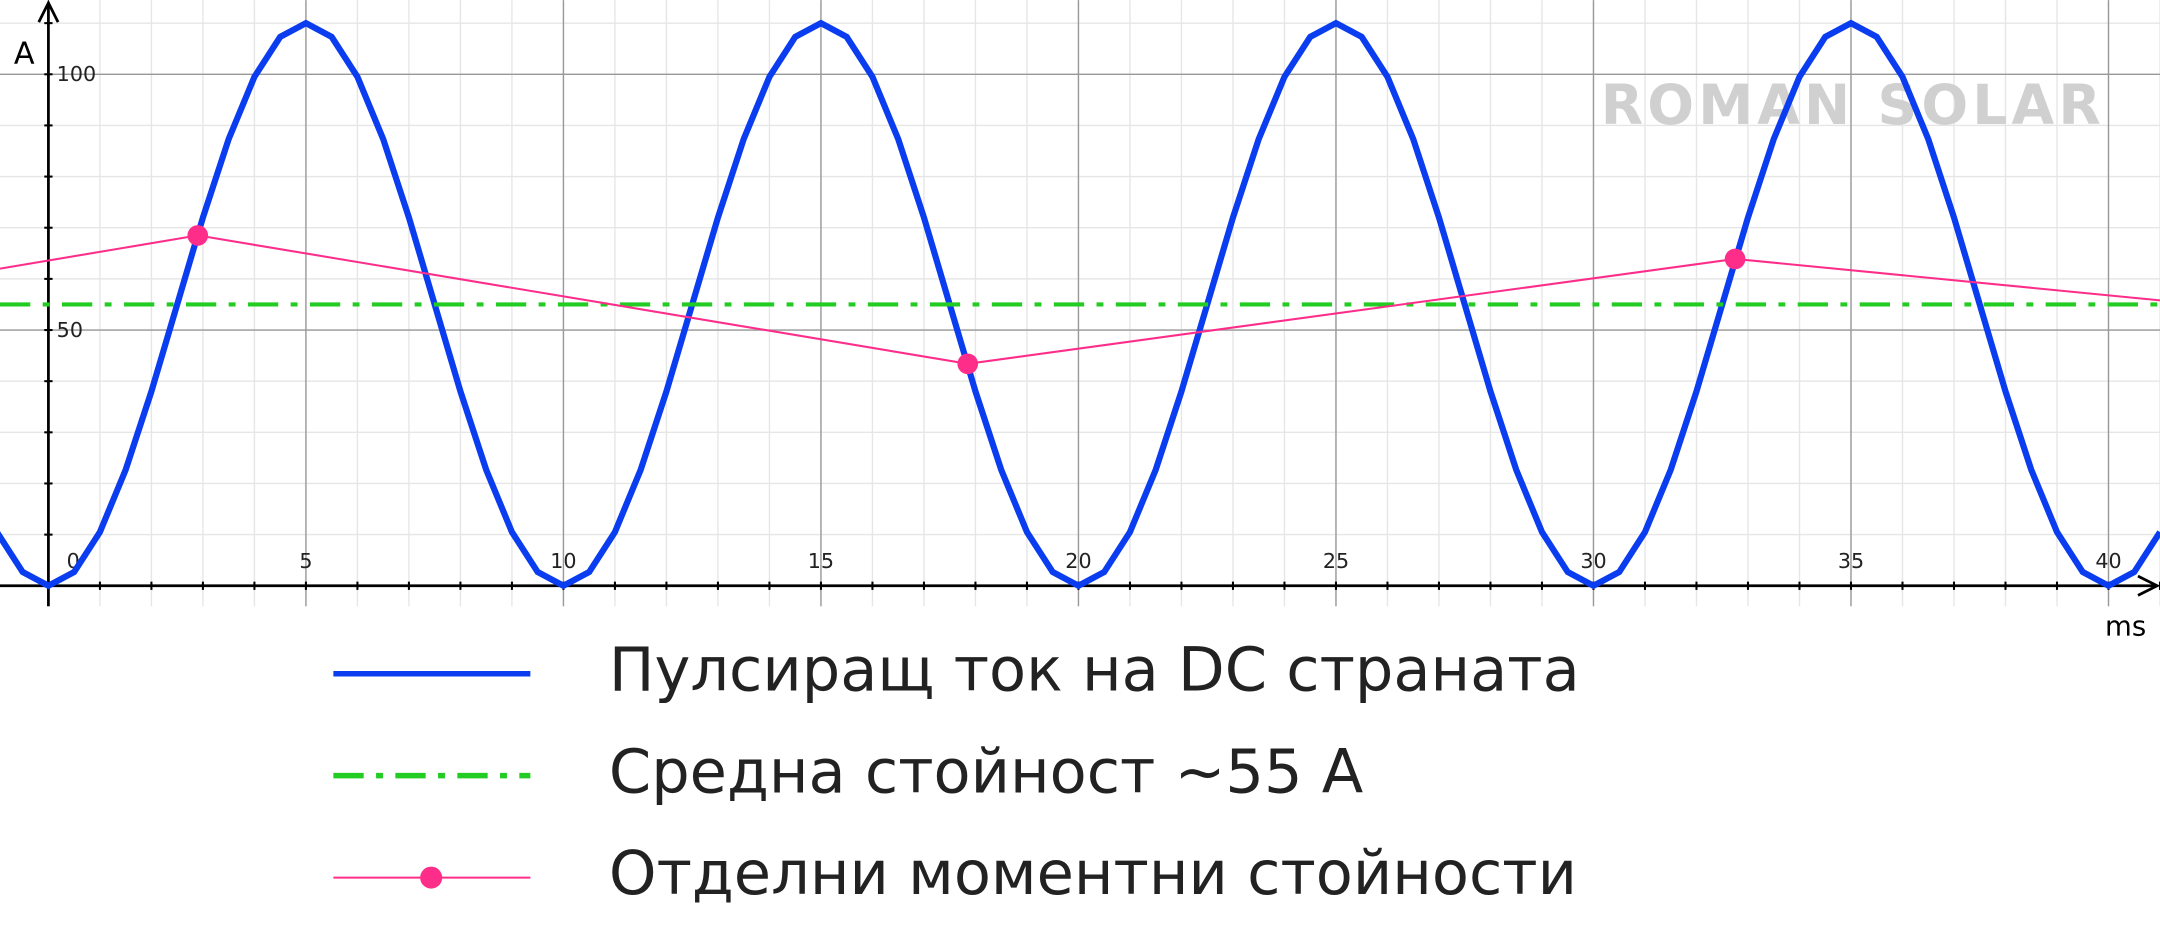  I want to click on x-axis-label: ms, so click(2125, 626).